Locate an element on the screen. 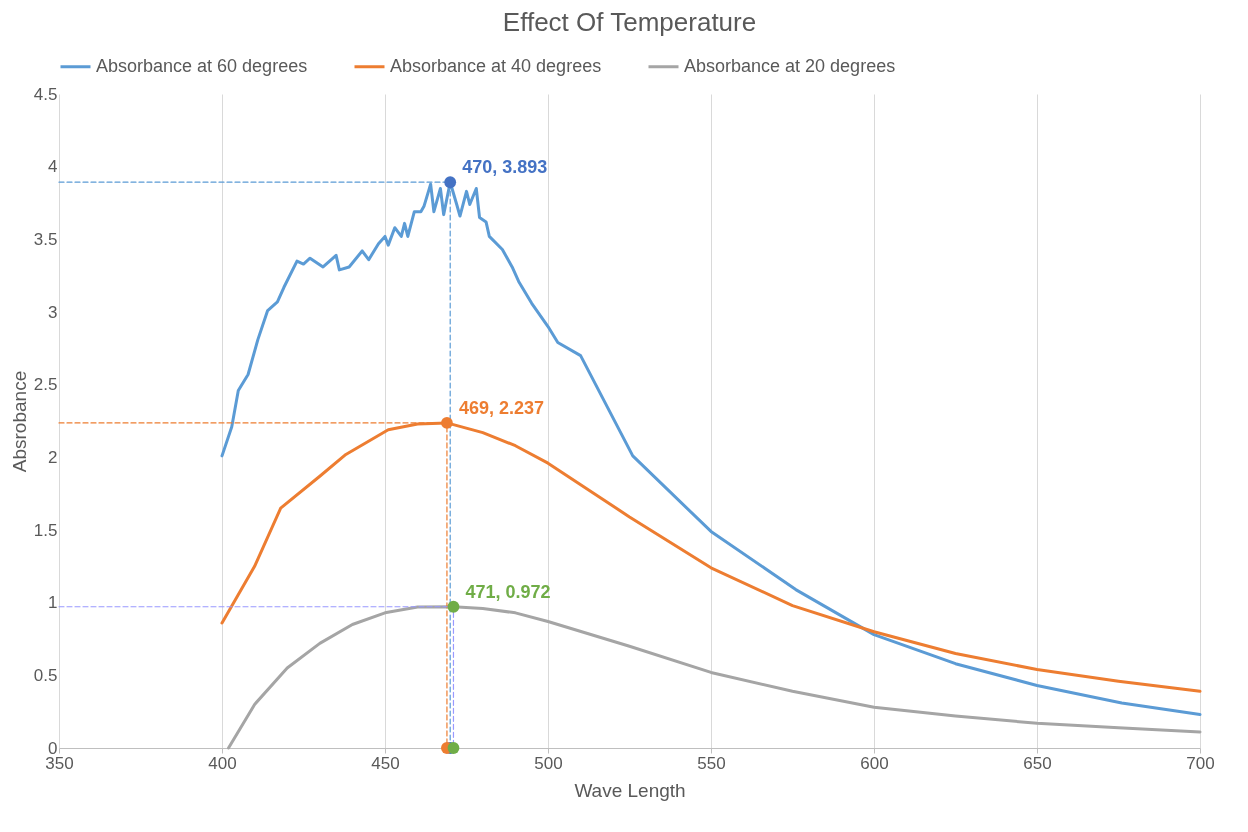  x-tick-label: 500 is located at coordinates (548, 763).